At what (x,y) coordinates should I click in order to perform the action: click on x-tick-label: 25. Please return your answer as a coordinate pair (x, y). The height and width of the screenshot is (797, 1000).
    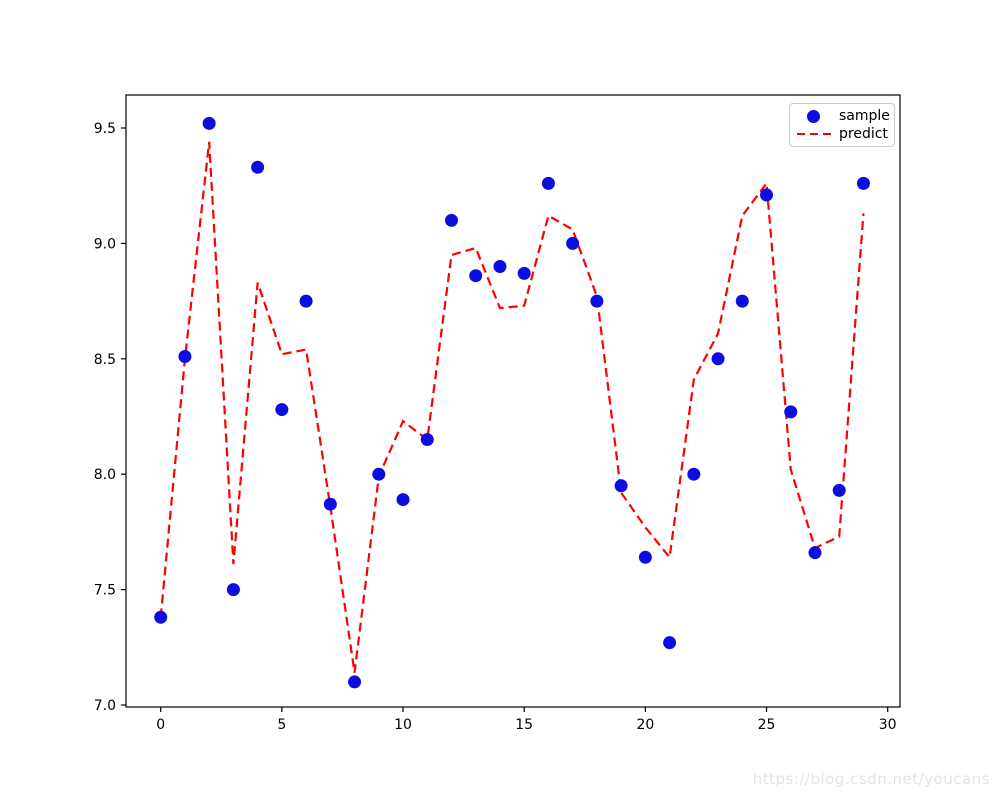
    Looking at the image, I should click on (767, 725).